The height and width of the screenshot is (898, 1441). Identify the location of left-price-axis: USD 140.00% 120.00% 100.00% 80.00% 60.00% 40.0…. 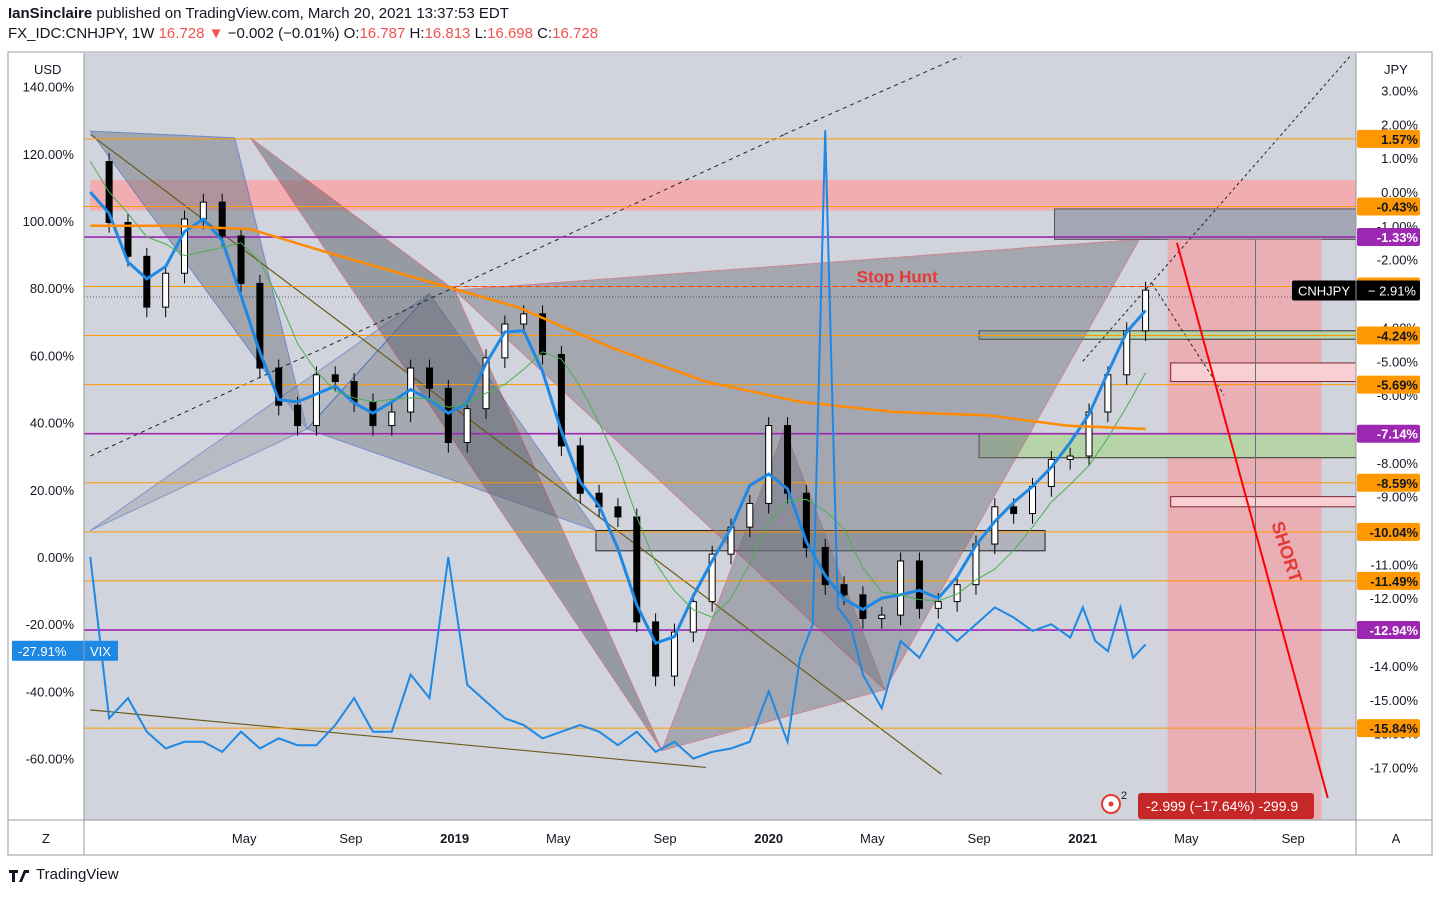
(65, 414).